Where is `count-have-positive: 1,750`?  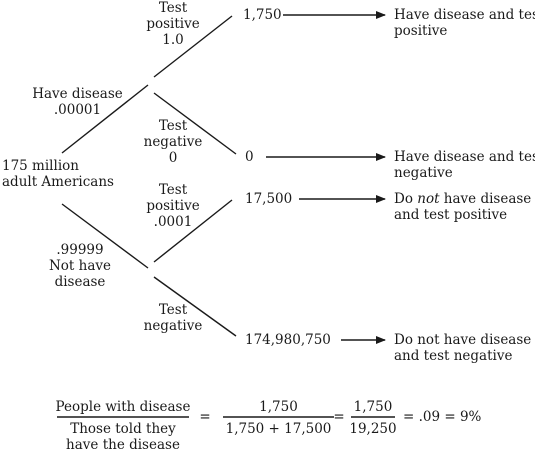
count-have-positive: 1,750 is located at coordinates (262, 15).